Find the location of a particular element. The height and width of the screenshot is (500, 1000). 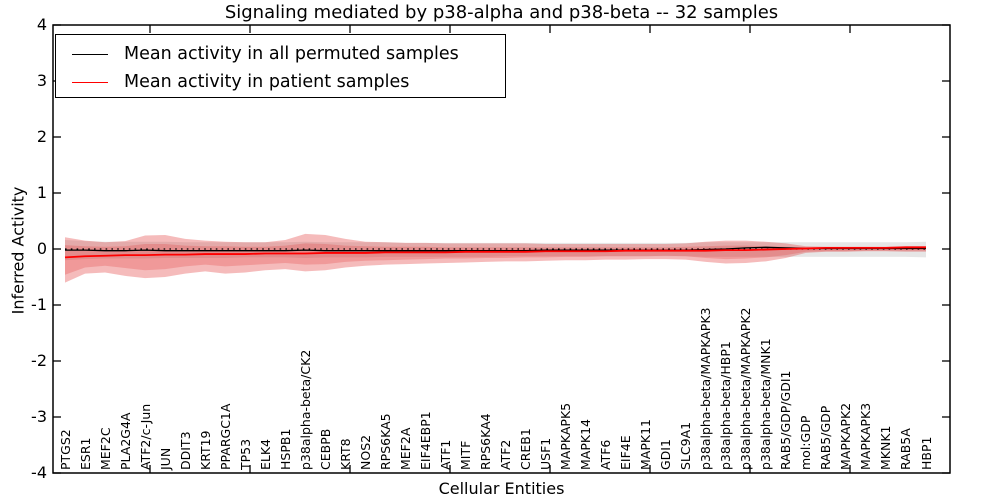

x-tick-label: RAB5/GDP/GDI1 is located at coordinates (786, 420).